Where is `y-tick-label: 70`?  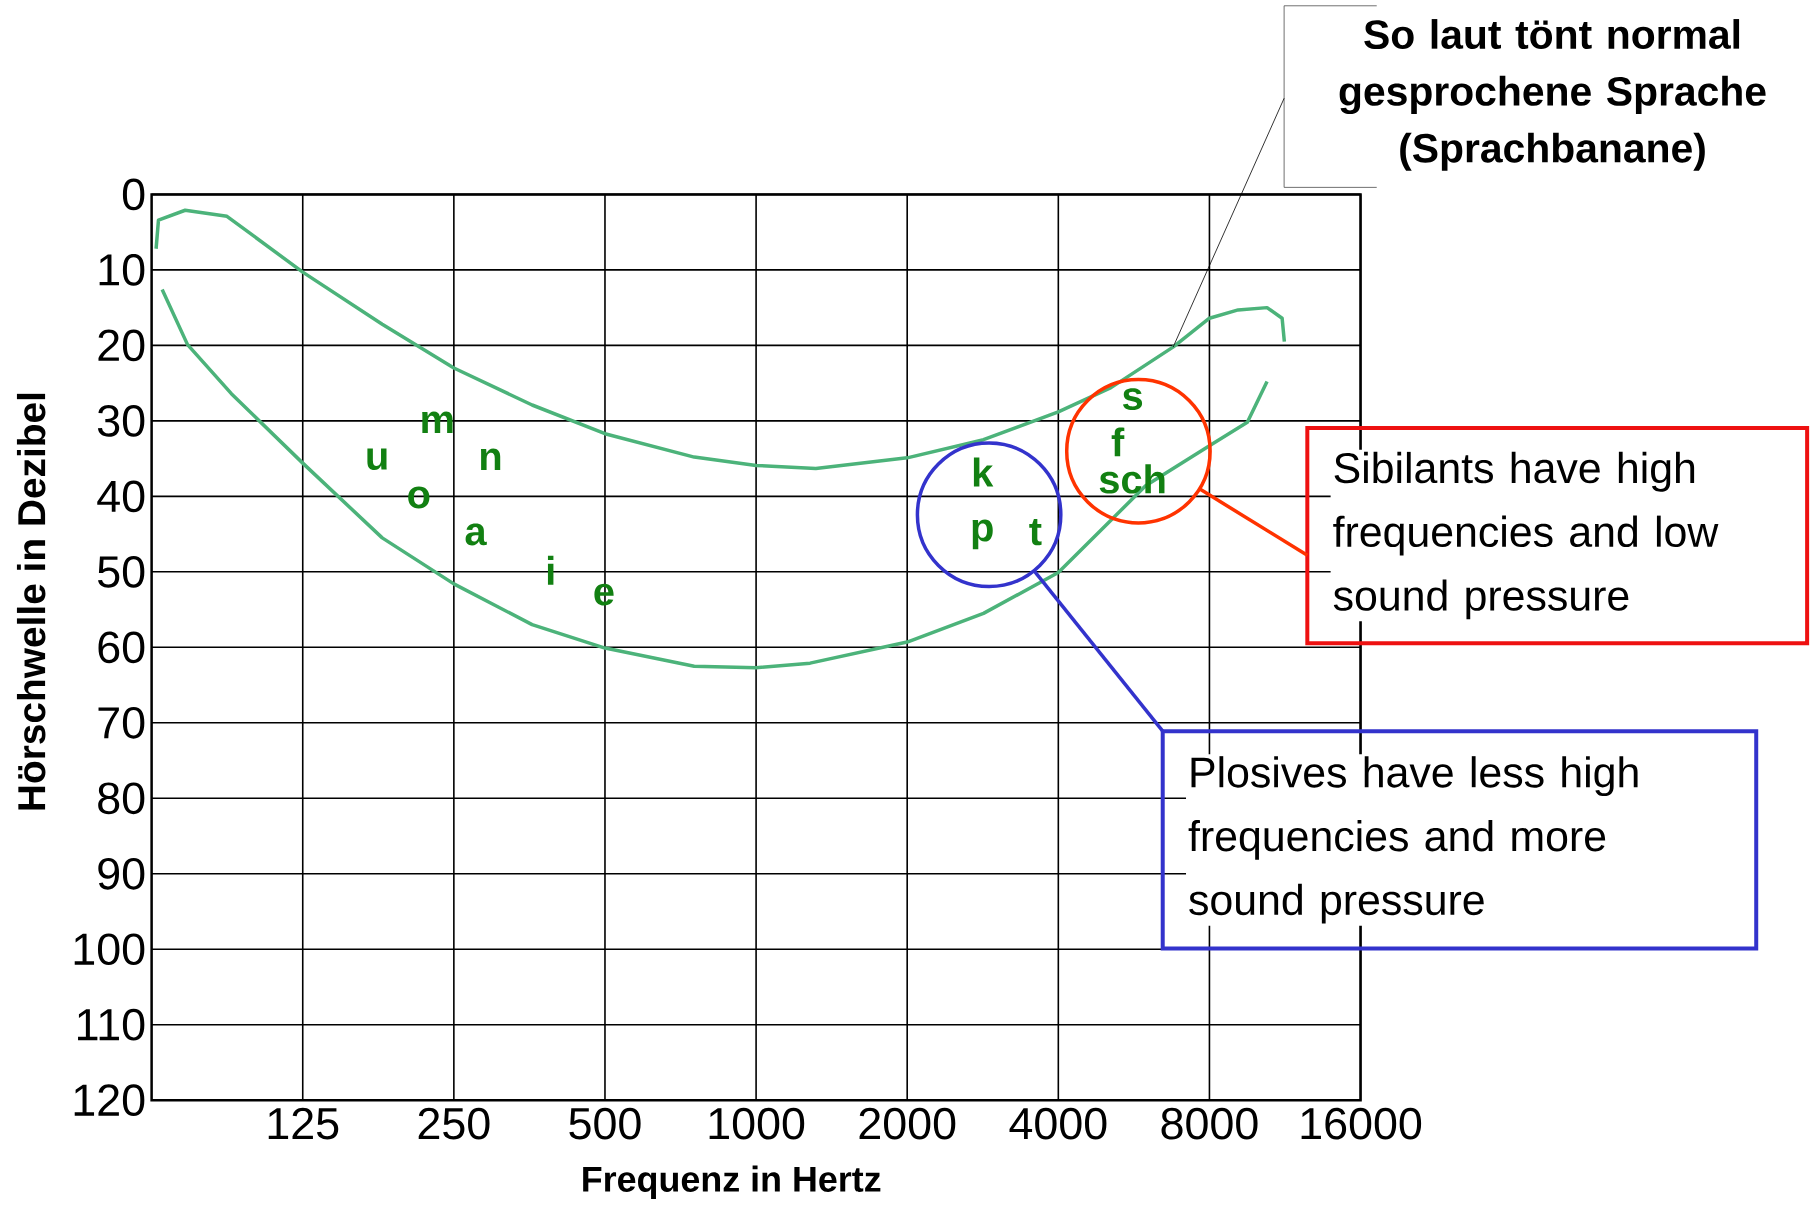 y-tick-label: 70 is located at coordinates (121, 722).